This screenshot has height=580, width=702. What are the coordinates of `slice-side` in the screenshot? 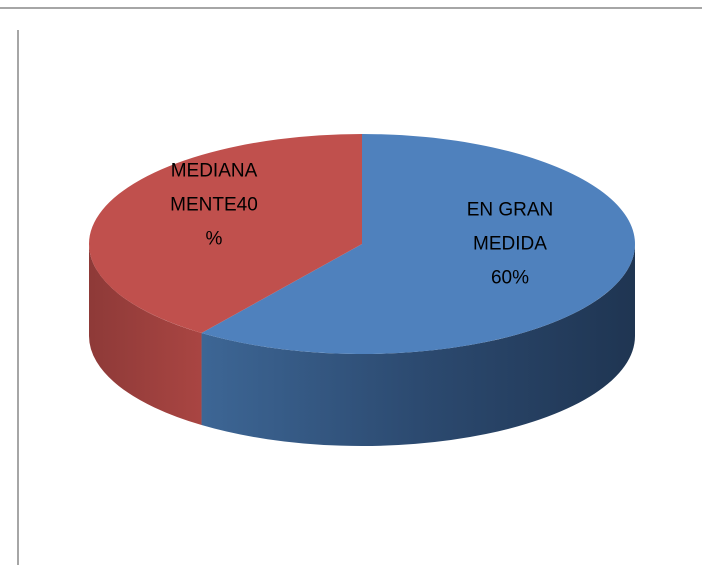 It's located at (145, 334).